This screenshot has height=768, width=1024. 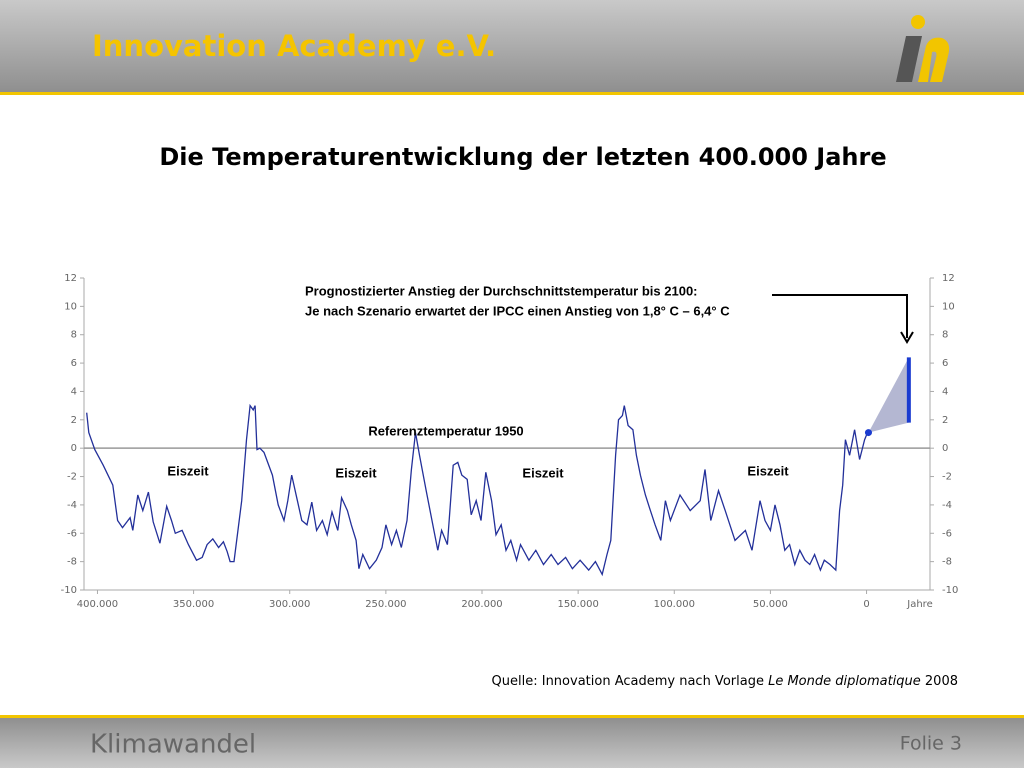 I want to click on y2-tick-label: 0, so click(x=945, y=448).